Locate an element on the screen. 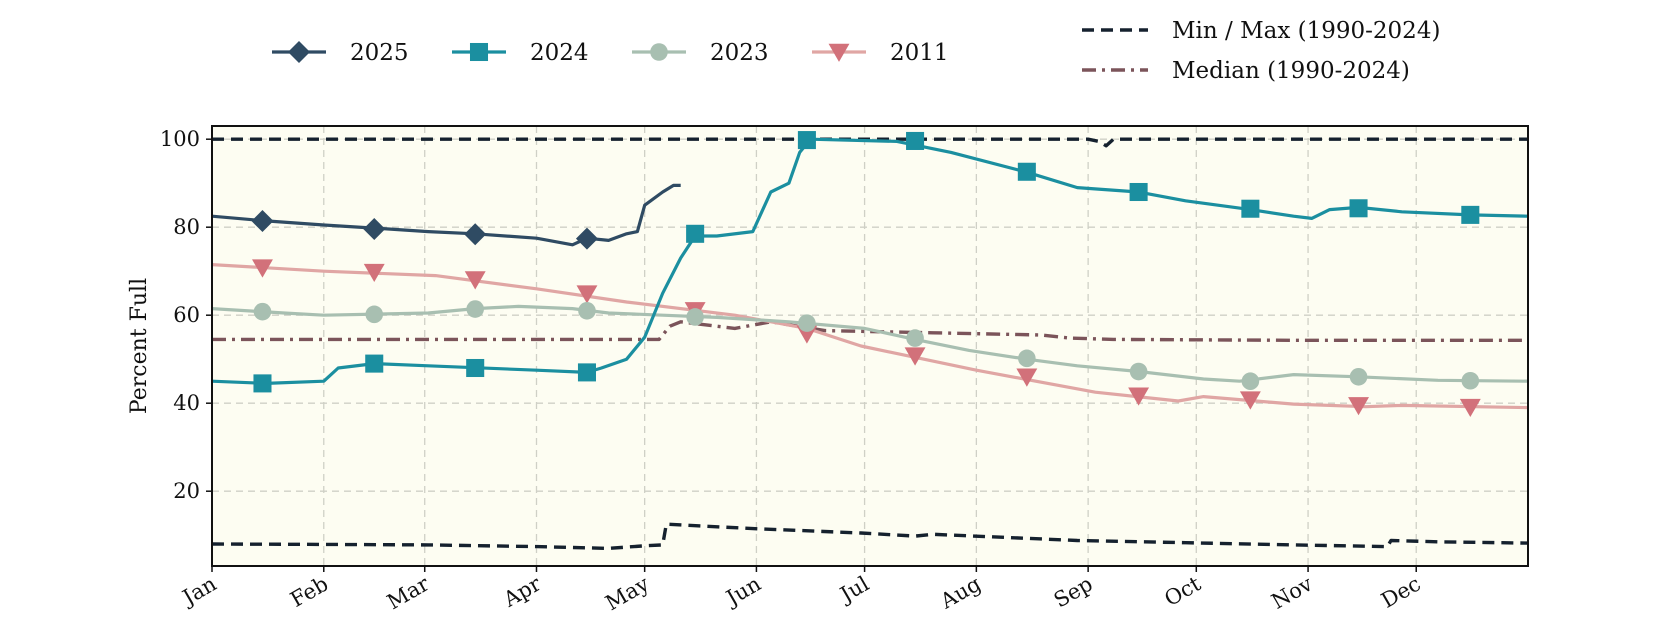 The height and width of the screenshot is (630, 1680). x-axis: Jan Feb Mar Apr May Jun Jul Aug Sep Oct Nov Dec is located at coordinates (801, 590).